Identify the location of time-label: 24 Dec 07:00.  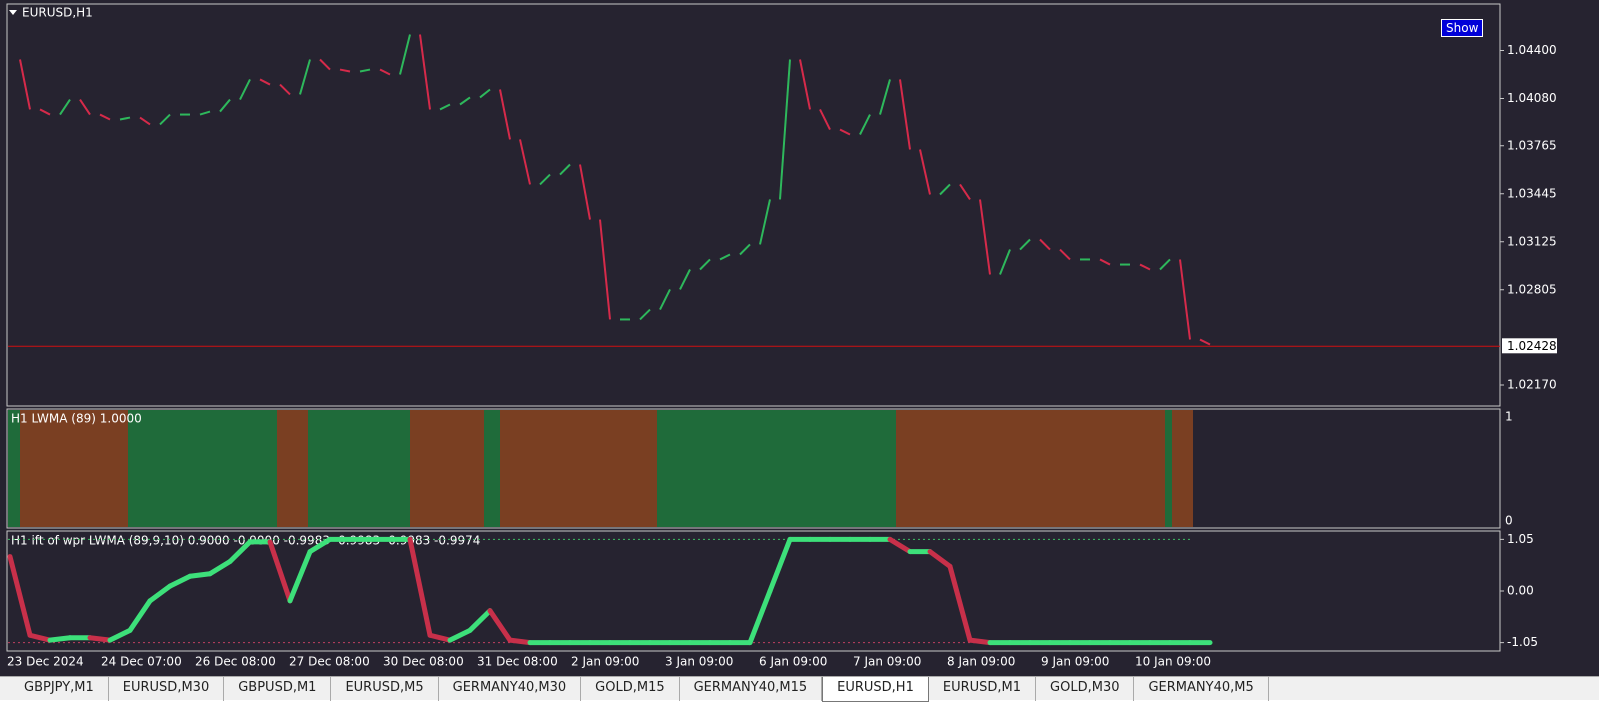
(141, 662).